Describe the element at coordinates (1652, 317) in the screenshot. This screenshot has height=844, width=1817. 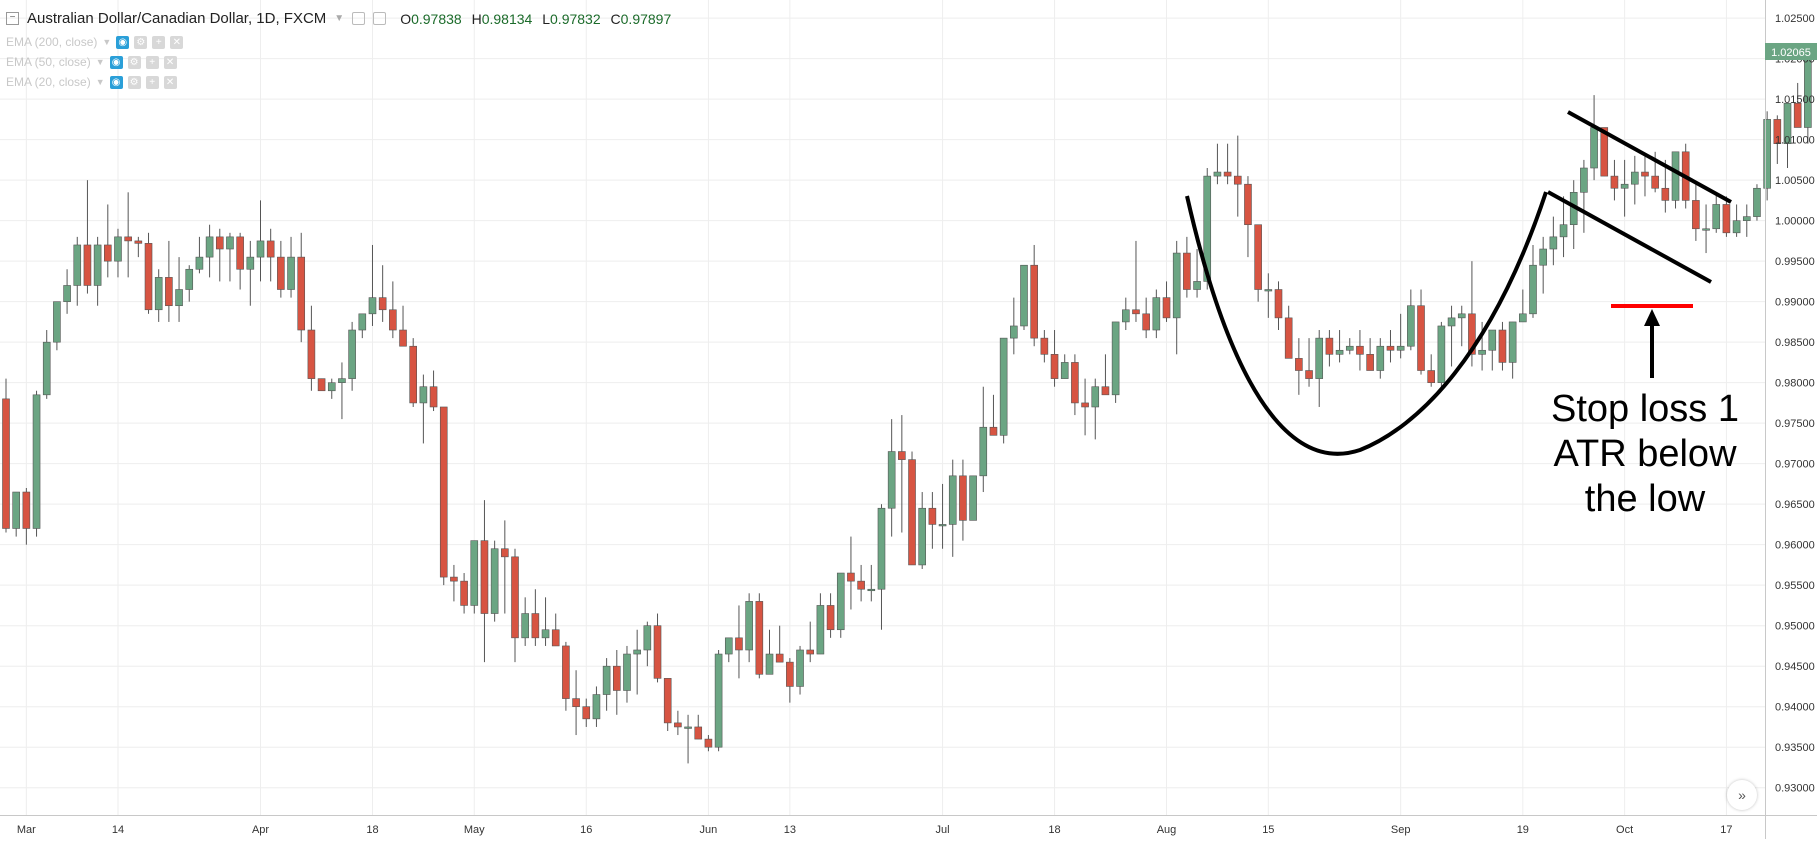
I see `arrow-up-icon` at that location.